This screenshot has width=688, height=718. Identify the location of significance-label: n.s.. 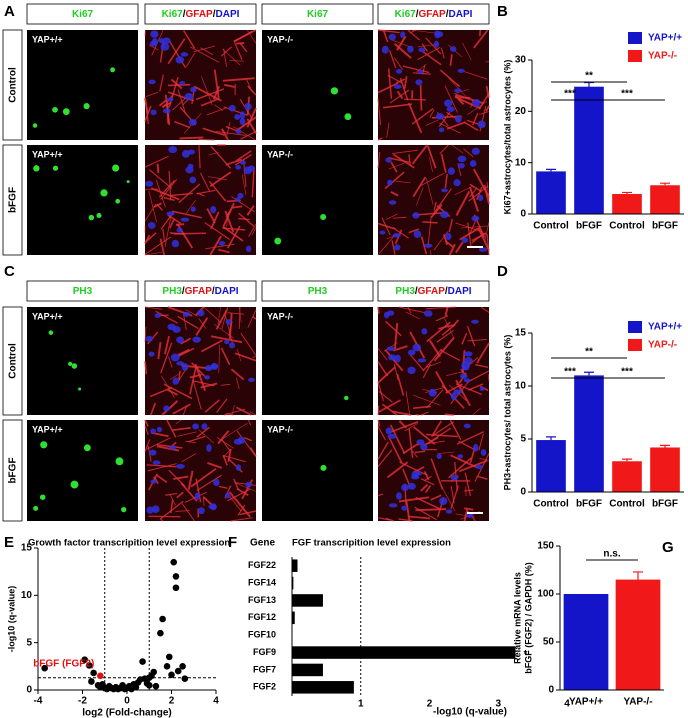
(611, 554).